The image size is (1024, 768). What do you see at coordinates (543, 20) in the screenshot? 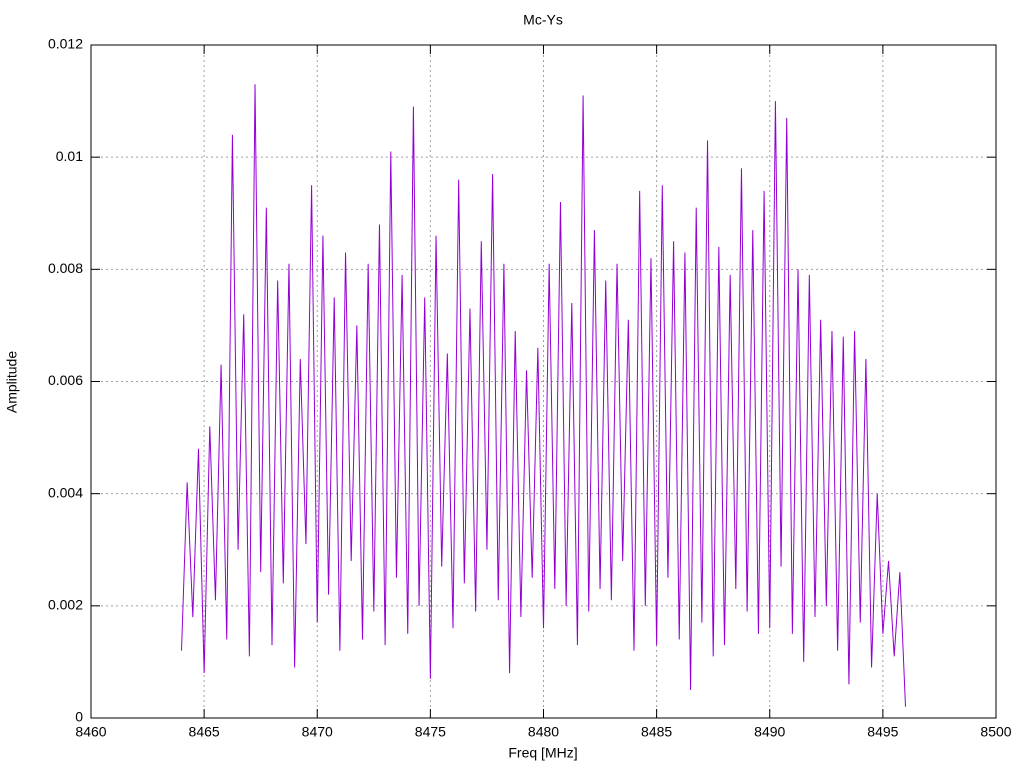
I see `chart-title: Mc-Ys` at bounding box center [543, 20].